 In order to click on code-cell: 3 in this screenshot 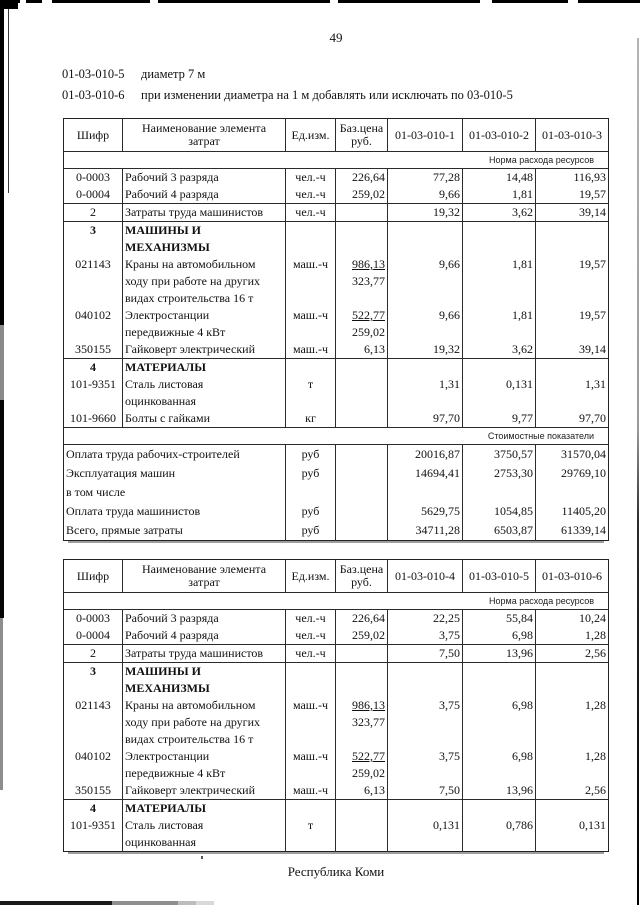, I will do `click(93, 238)`.